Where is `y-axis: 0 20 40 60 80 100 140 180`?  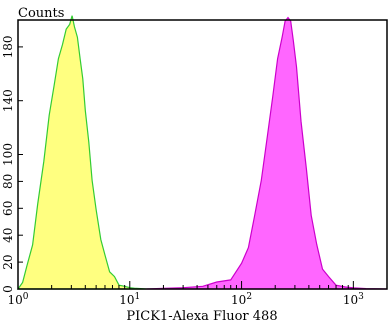
y-axis: 0 20 40 60 80 100 140 180 is located at coordinates (12, 164).